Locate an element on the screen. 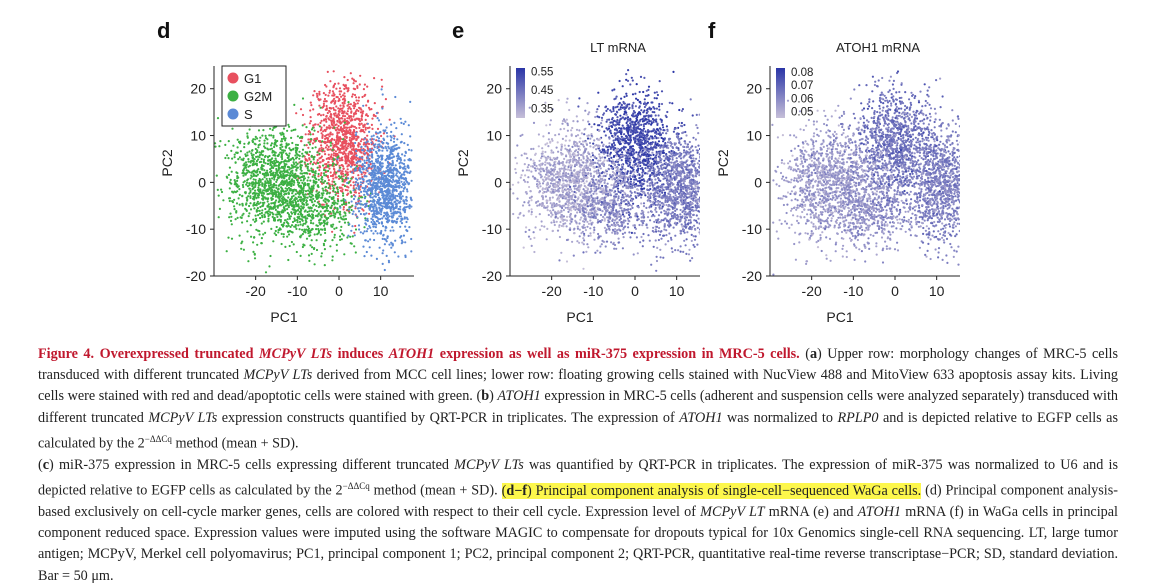 The width and height of the screenshot is (1153, 587). legend-marker is located at coordinates (233, 114).